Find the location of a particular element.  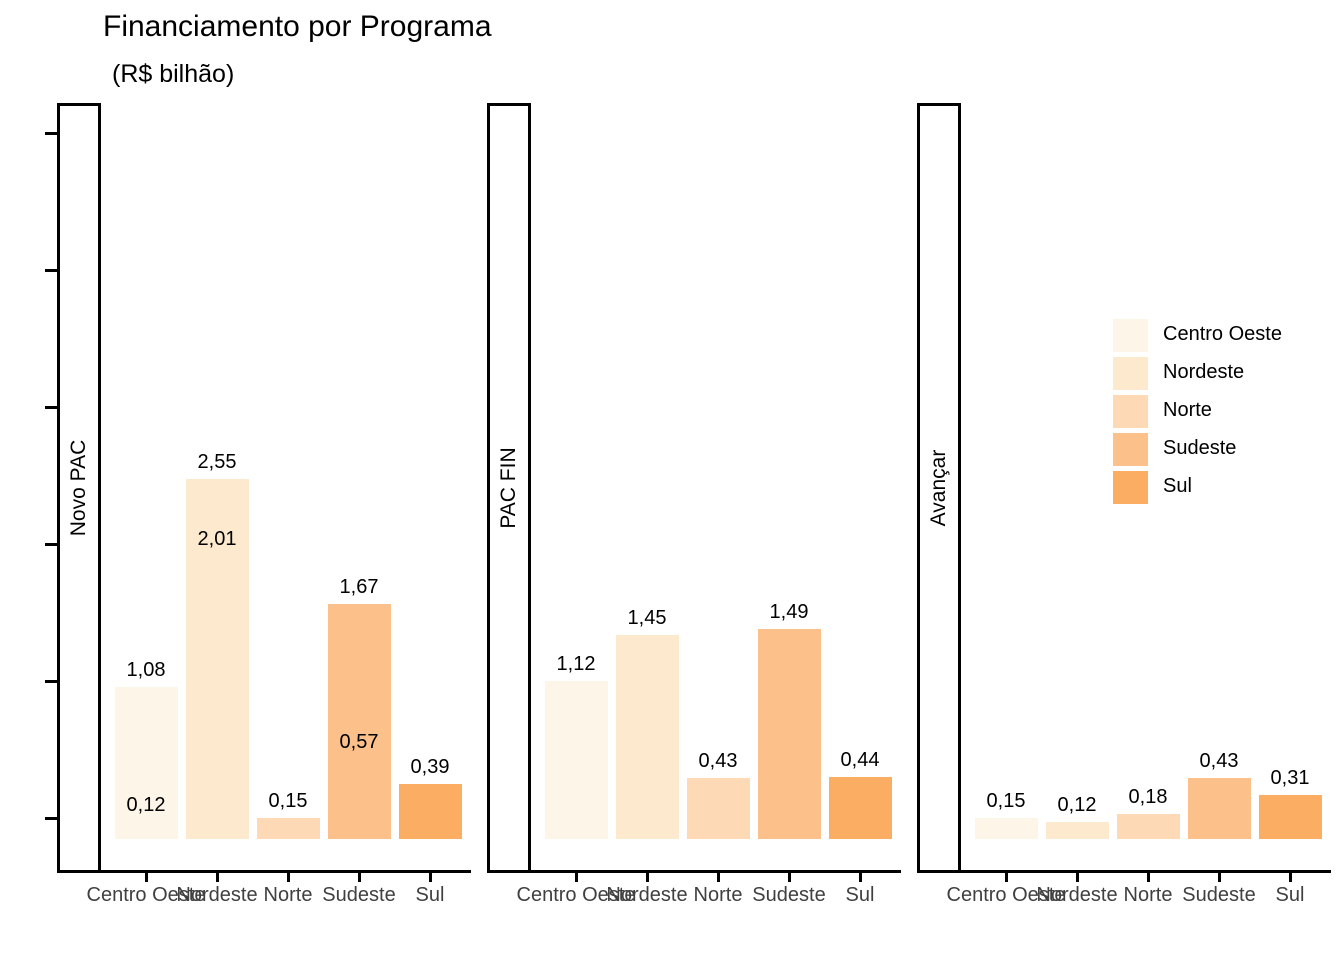

value-label: 1,08 is located at coordinates (146, 670).